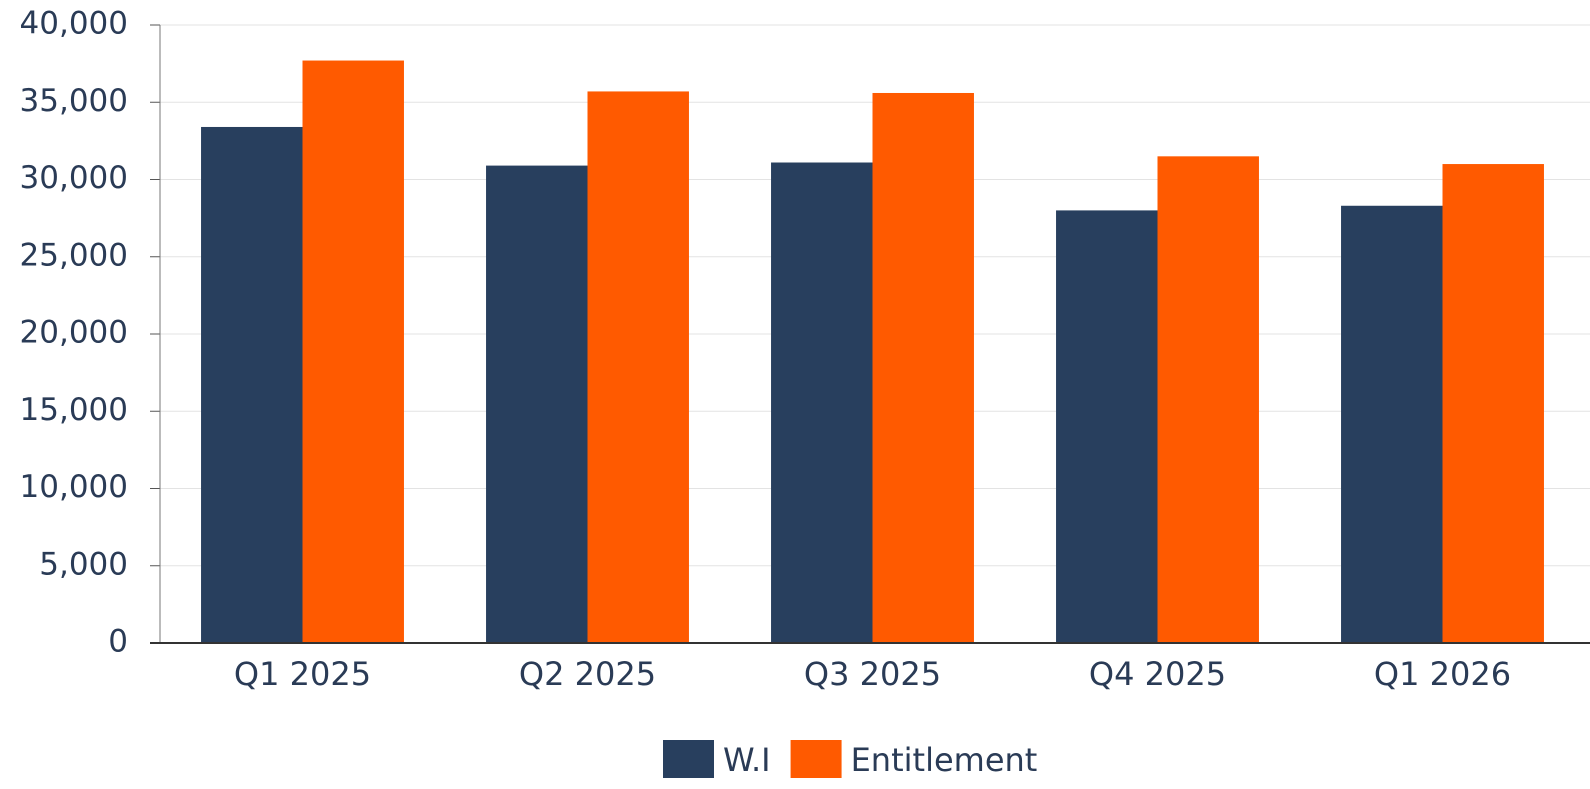  Describe the element at coordinates (587, 674) in the screenshot. I see `x-tick-label: Q2 2025` at that location.